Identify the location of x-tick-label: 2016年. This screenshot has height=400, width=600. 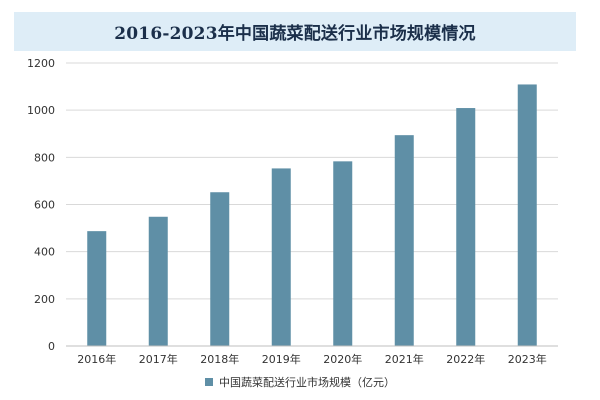
(96, 359).